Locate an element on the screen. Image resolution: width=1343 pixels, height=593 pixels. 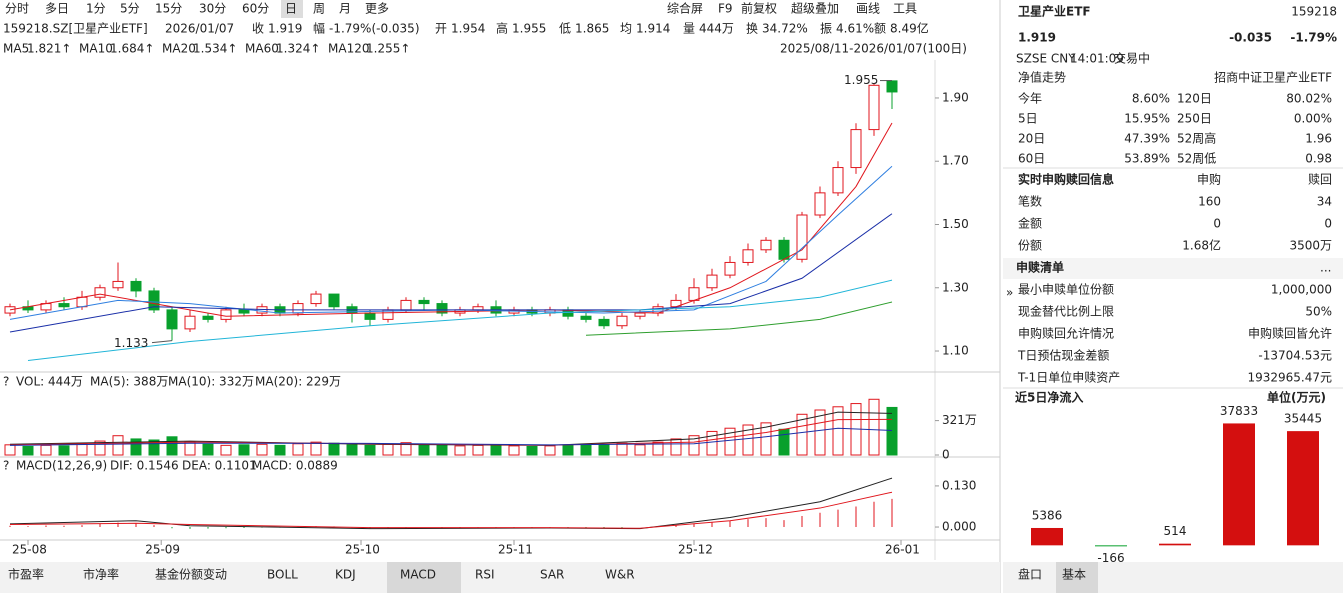
period-tab: 月 is located at coordinates (345, 9).